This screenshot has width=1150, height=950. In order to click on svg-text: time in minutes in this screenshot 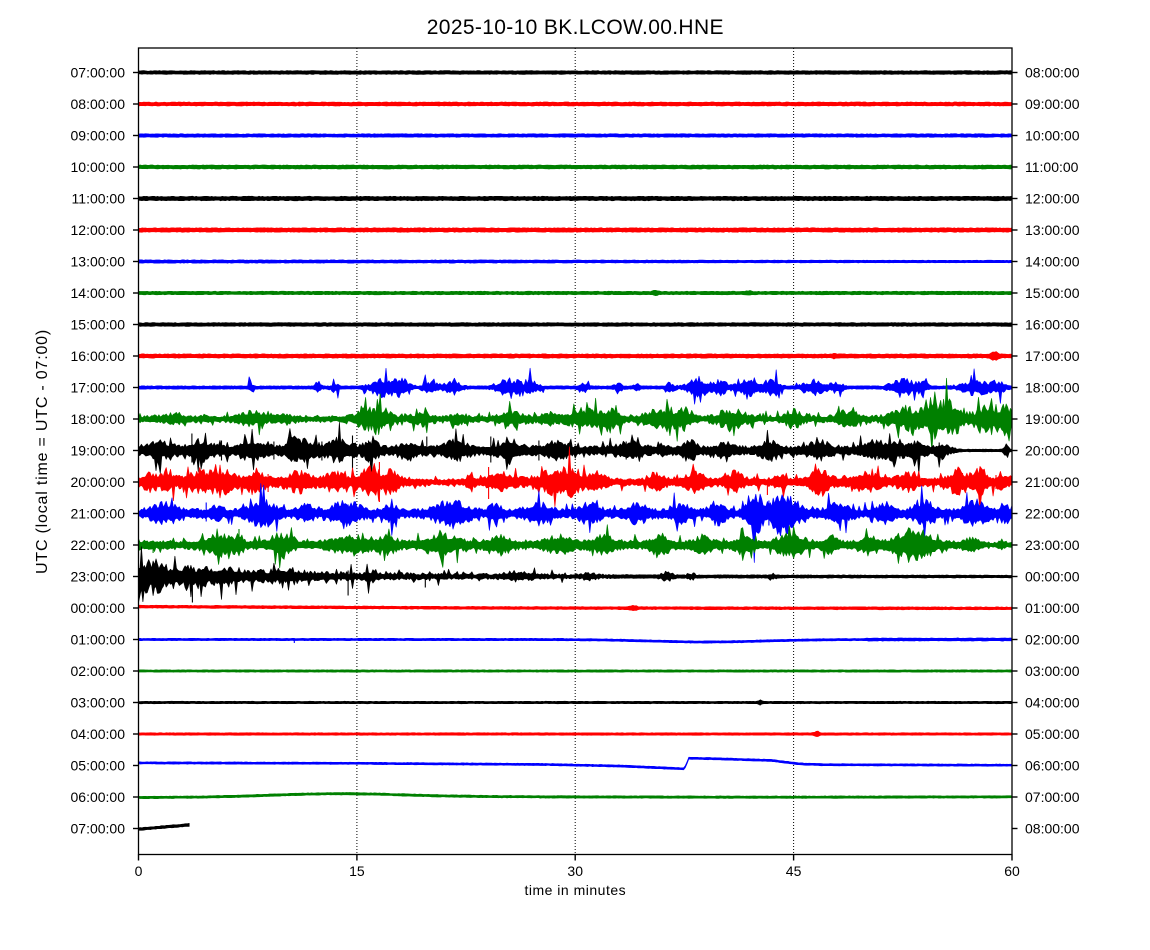, I will do `click(575, 890)`.